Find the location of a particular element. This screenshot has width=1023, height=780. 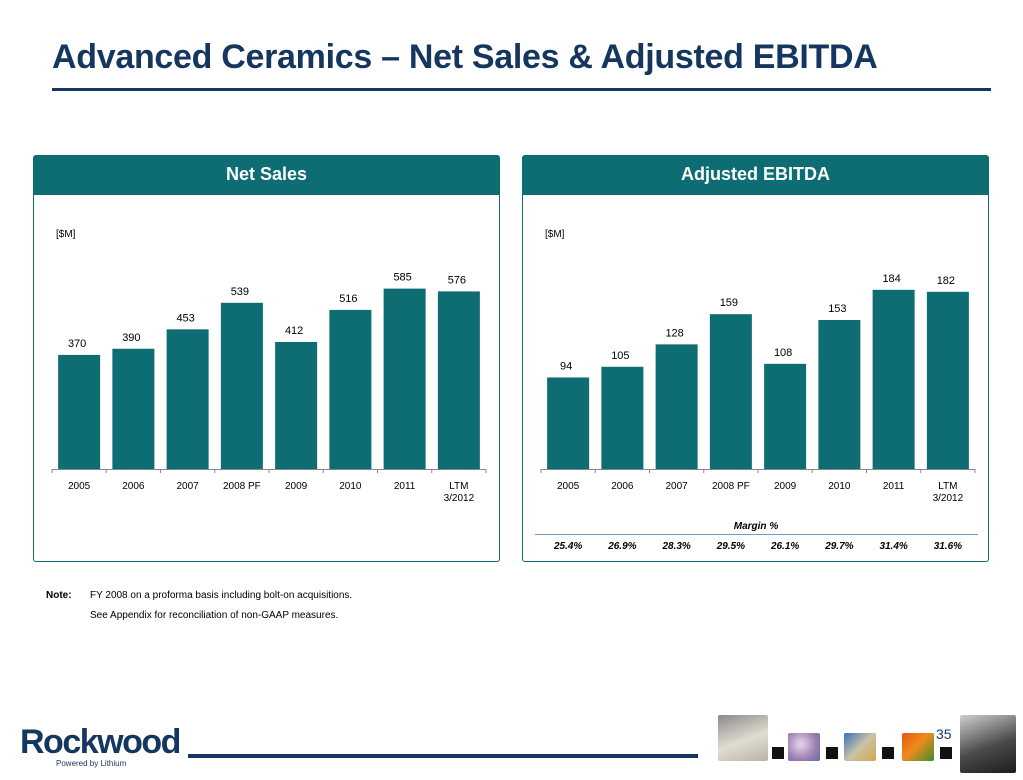

data-label: 412 is located at coordinates (294, 331).